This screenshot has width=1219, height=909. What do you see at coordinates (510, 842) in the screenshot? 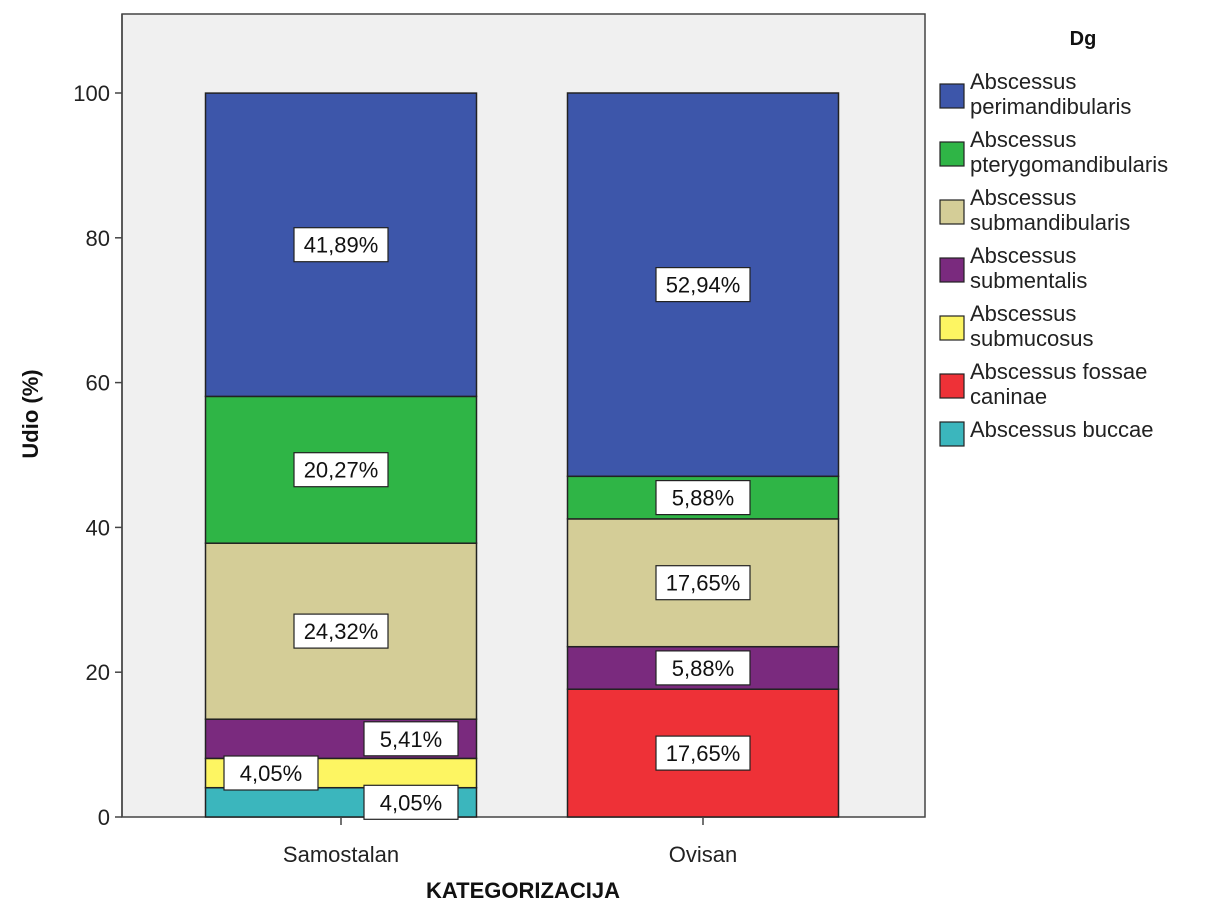
I see `x-axis: Samostalan Ovisan` at bounding box center [510, 842].